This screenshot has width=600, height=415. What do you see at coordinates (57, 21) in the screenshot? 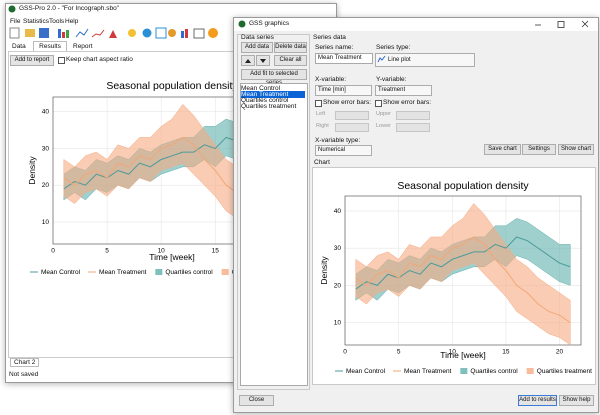
I see `menu-item: Tools` at bounding box center [57, 21].